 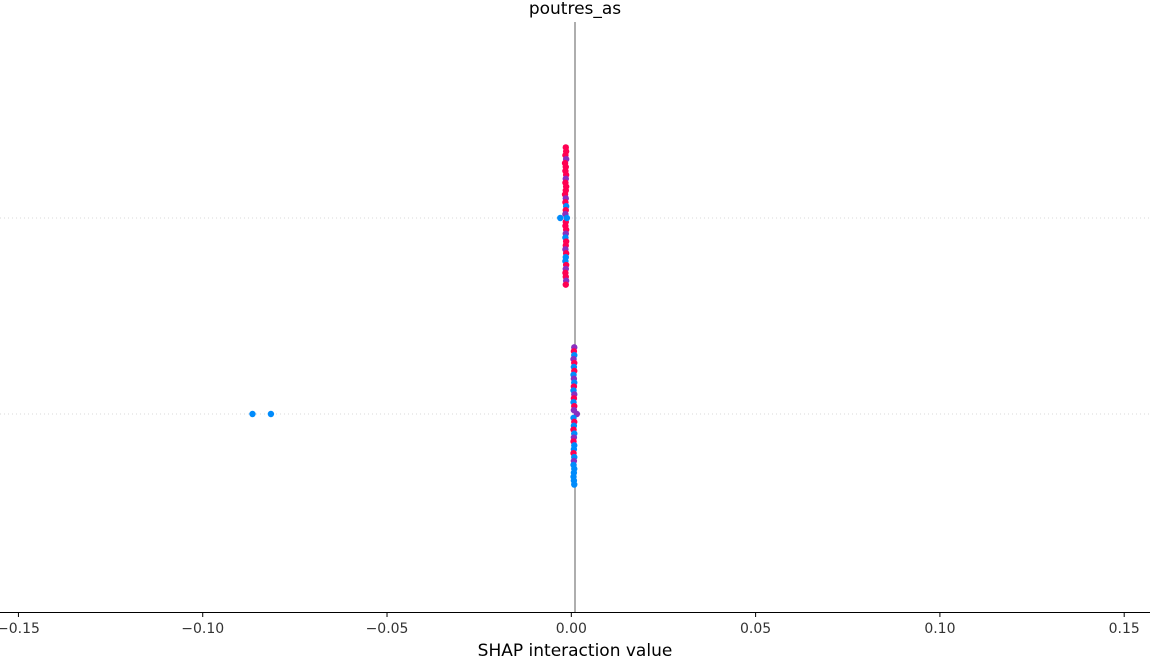 What do you see at coordinates (202, 629) in the screenshot?
I see `x-tick-label: −0.10` at bounding box center [202, 629].